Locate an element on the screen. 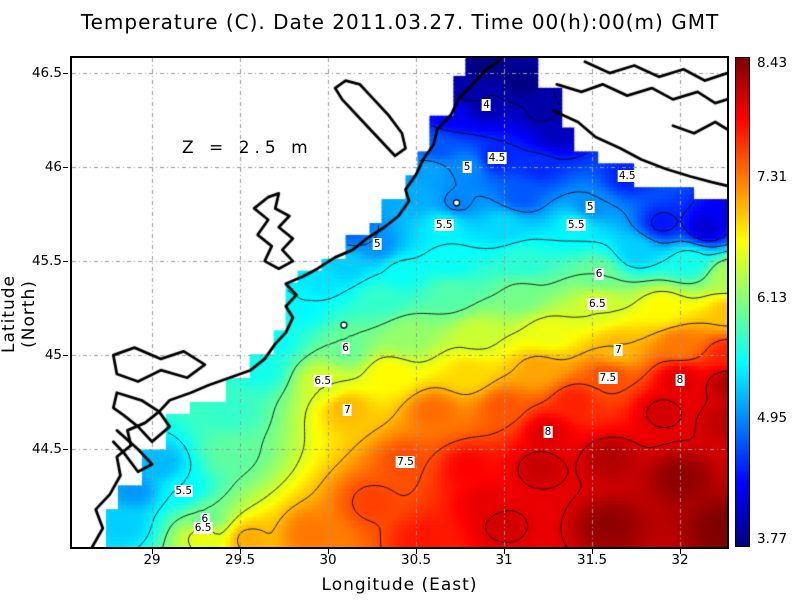  x-tick-label-32: 32 is located at coordinates (680, 560).